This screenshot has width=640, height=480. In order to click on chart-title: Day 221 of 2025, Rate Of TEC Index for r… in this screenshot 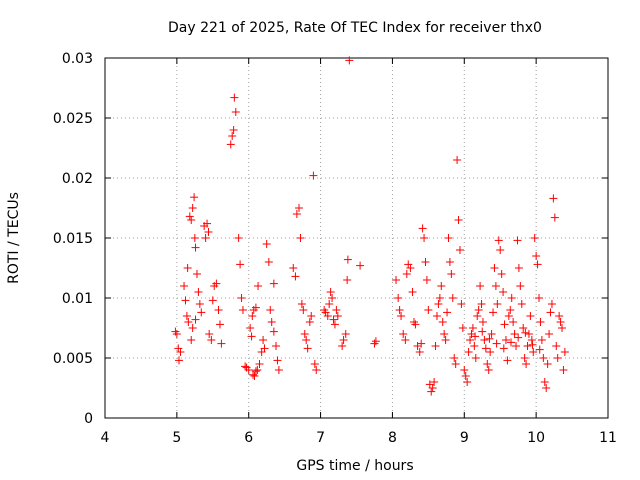, I will do `click(355, 28)`.